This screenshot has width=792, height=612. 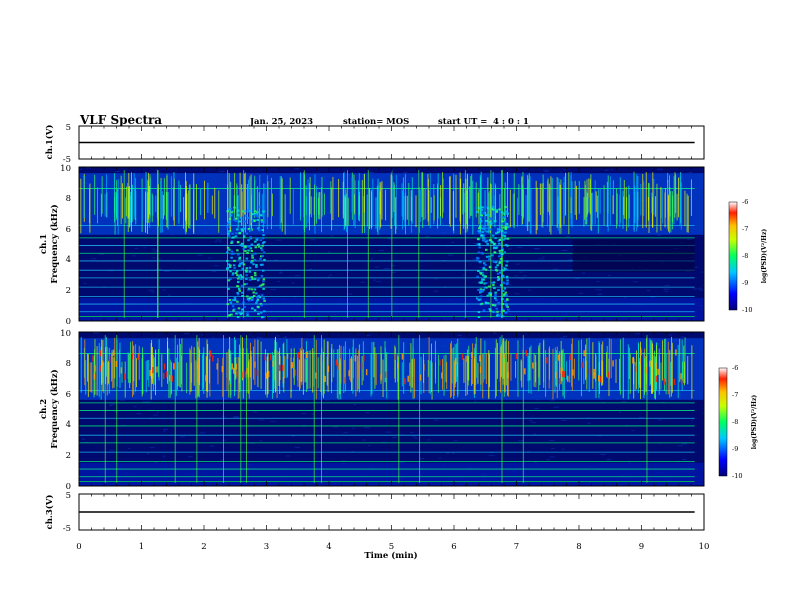 I want to click on ch2-cb-tick-10: -10, so click(x=737, y=476).